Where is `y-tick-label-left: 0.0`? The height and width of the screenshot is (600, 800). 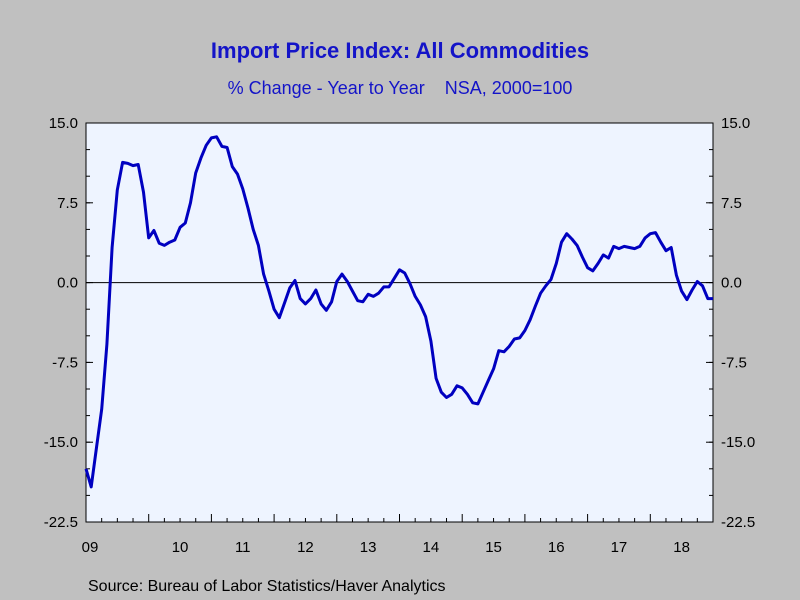 y-tick-label-left: 0.0 is located at coordinates (67, 283).